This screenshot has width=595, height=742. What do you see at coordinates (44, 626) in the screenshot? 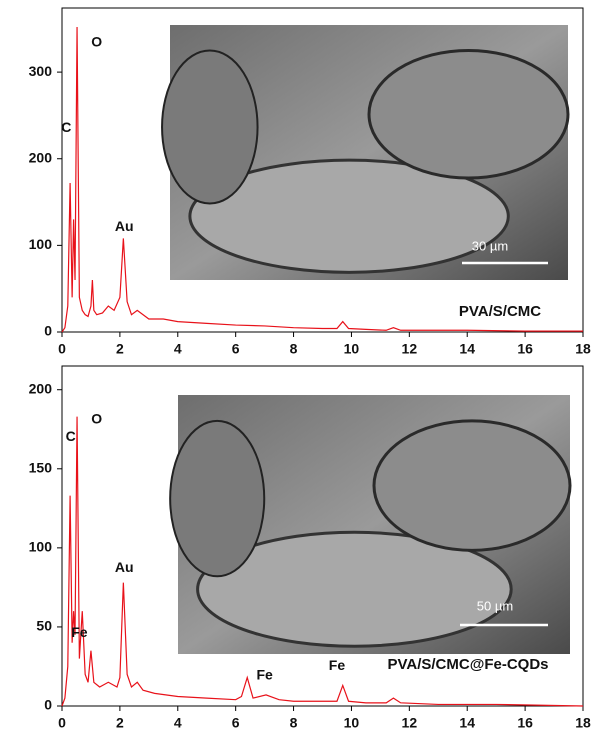
I see `y-tick-label: 50` at bounding box center [44, 626].